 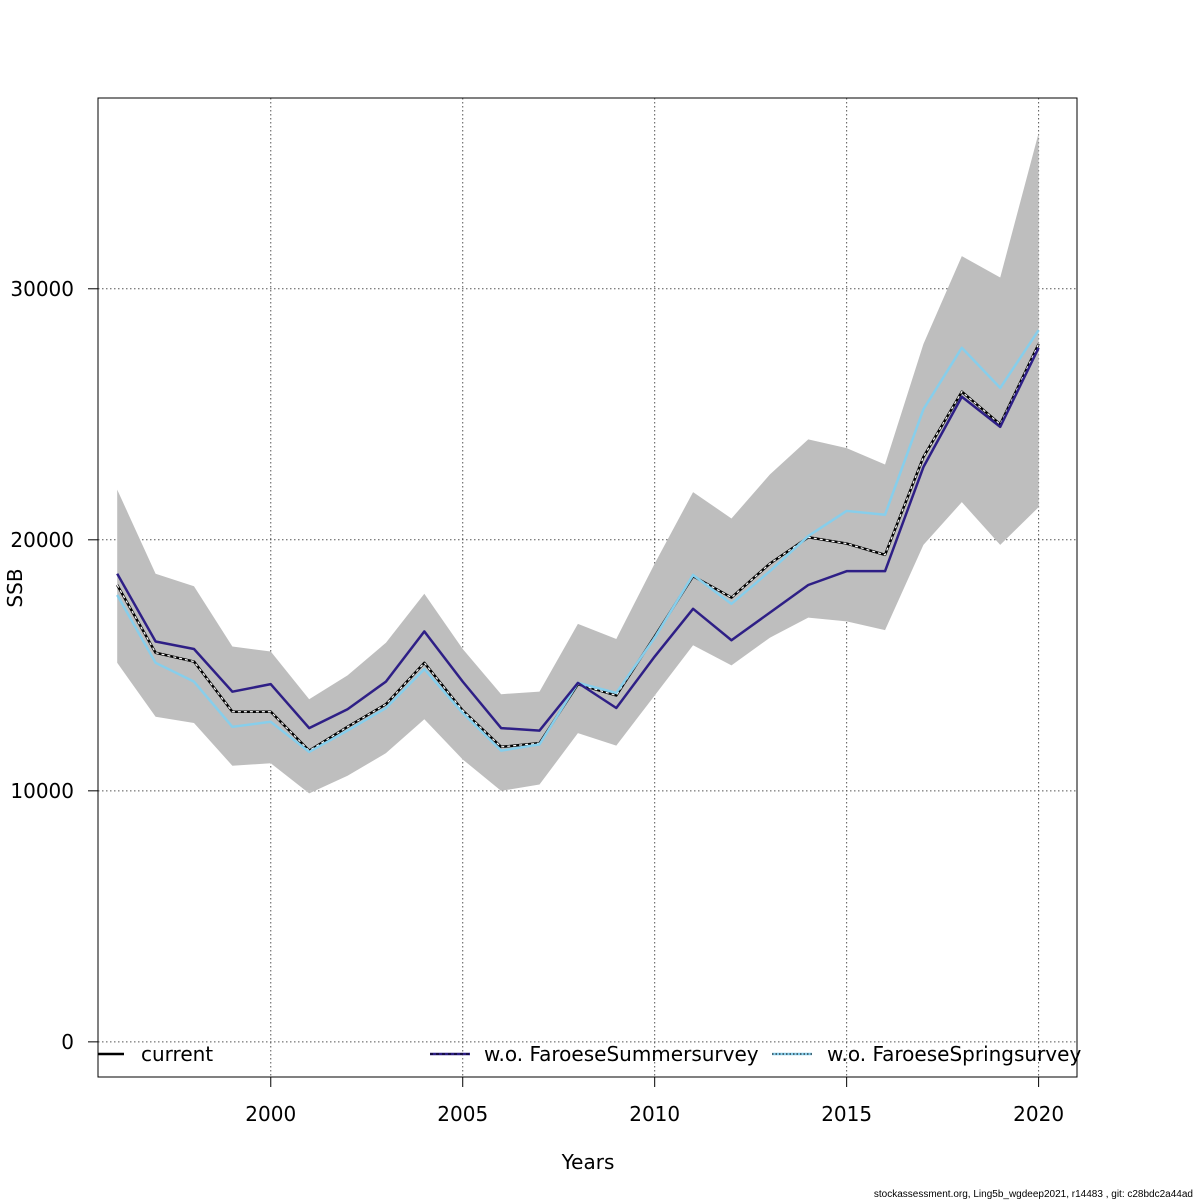 What do you see at coordinates (42, 791) in the screenshot?
I see `y-tick-label: 10000` at bounding box center [42, 791].